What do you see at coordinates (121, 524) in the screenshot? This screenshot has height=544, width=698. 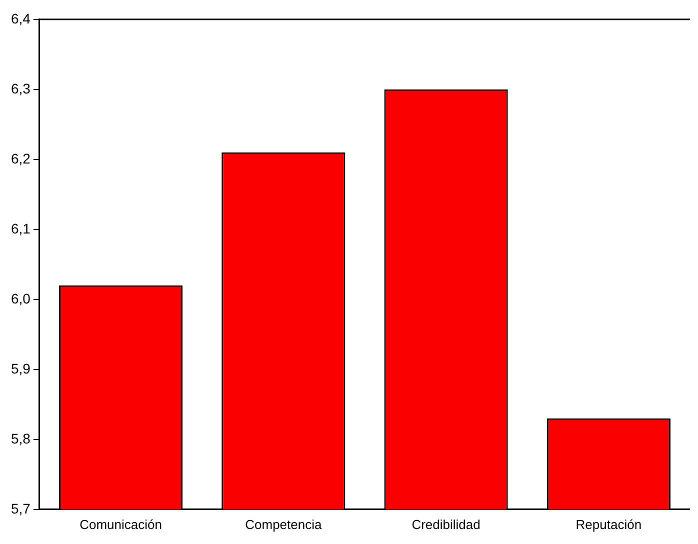 I see `x-tick-label: Comunicación` at bounding box center [121, 524].